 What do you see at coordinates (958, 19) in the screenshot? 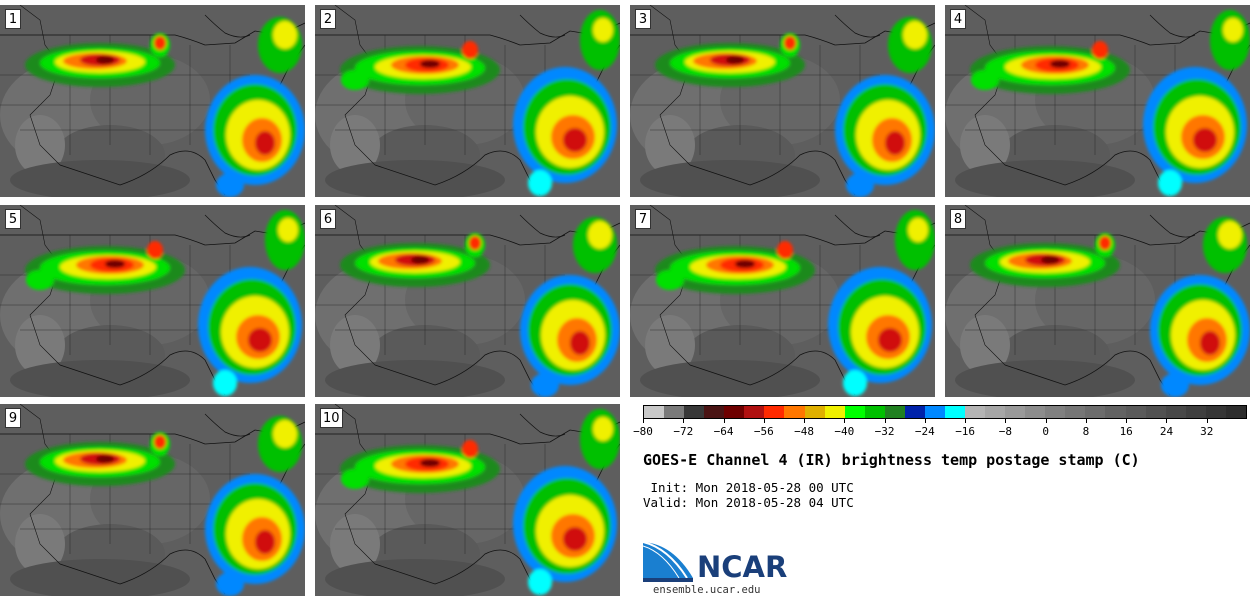
I see `panel-label: 4` at bounding box center [958, 19].